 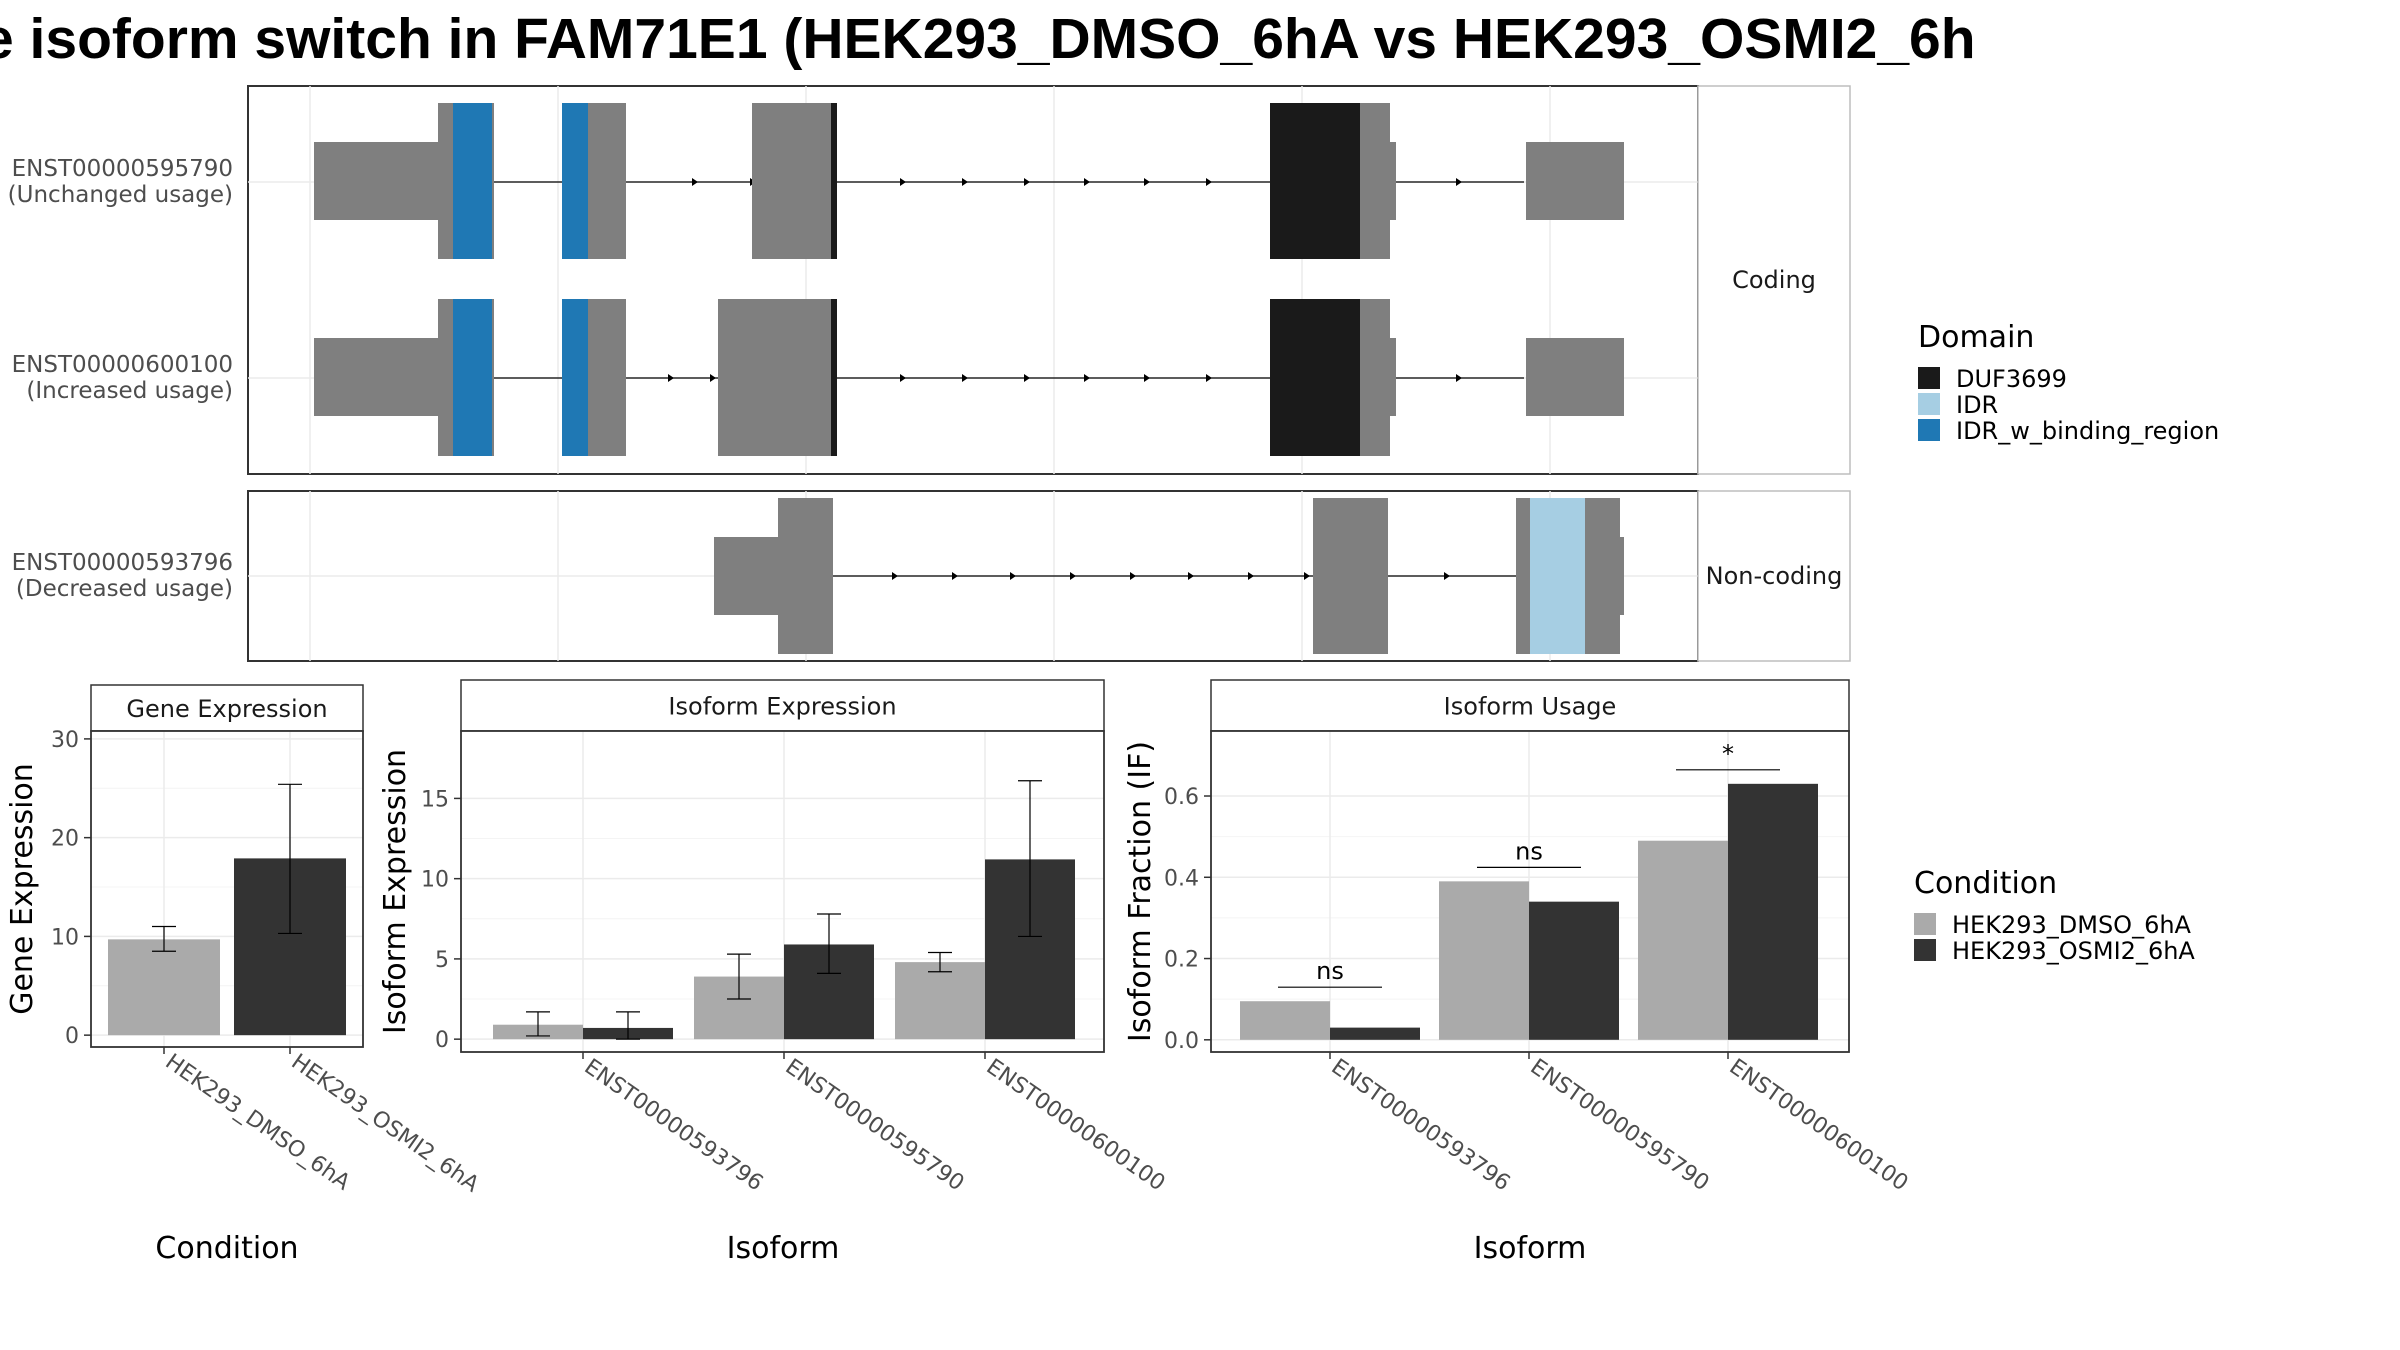 What do you see at coordinates (1976, 337) in the screenshot?
I see `domain-legend-title: Domain` at bounding box center [1976, 337].